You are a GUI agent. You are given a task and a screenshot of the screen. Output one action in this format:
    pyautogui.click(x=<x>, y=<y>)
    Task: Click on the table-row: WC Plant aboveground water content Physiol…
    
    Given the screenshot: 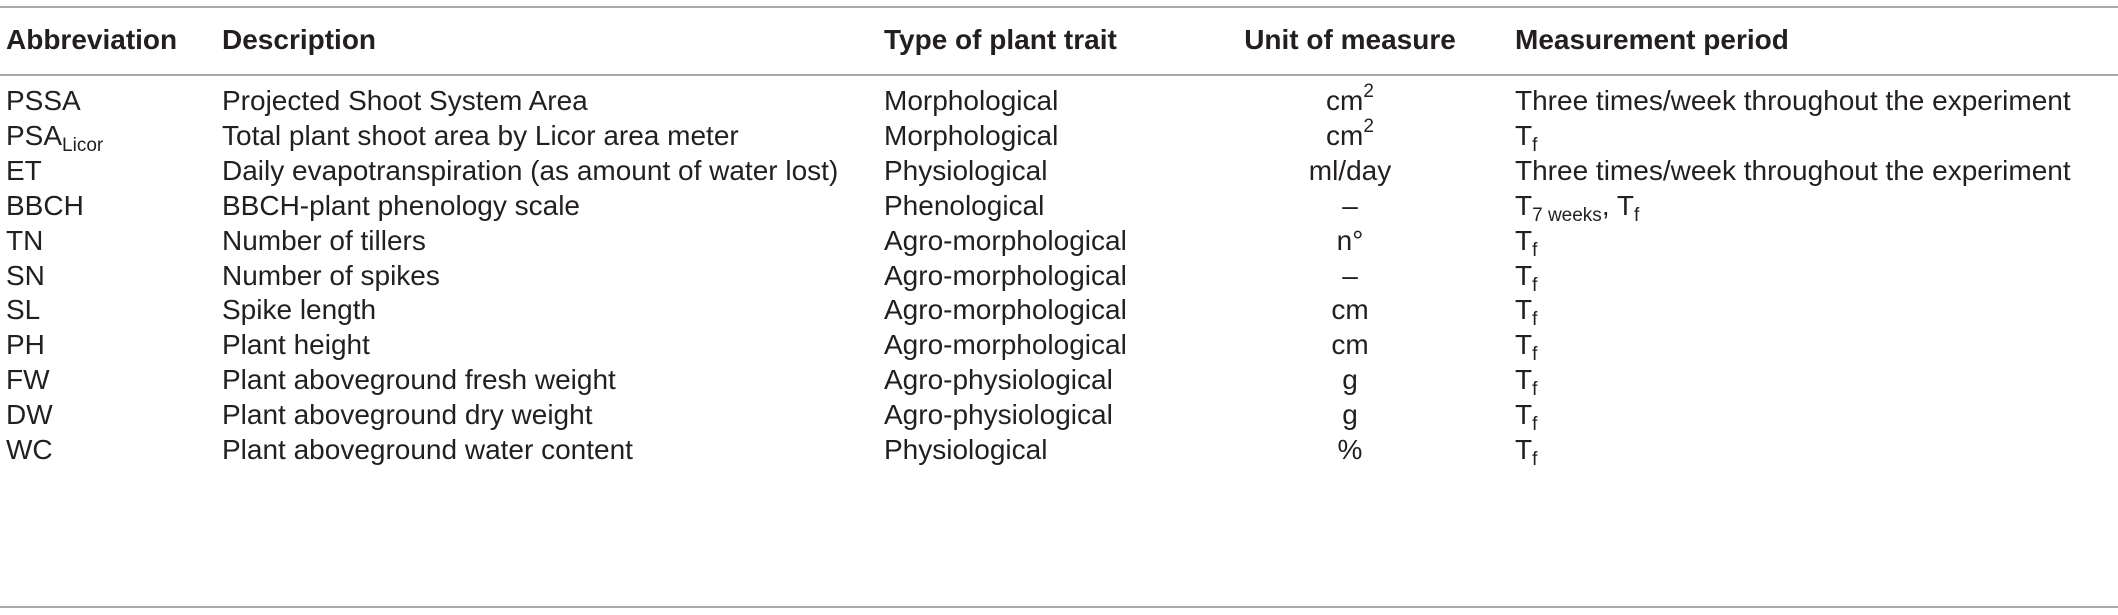 What is the action you would take?
    pyautogui.click(x=1059, y=451)
    